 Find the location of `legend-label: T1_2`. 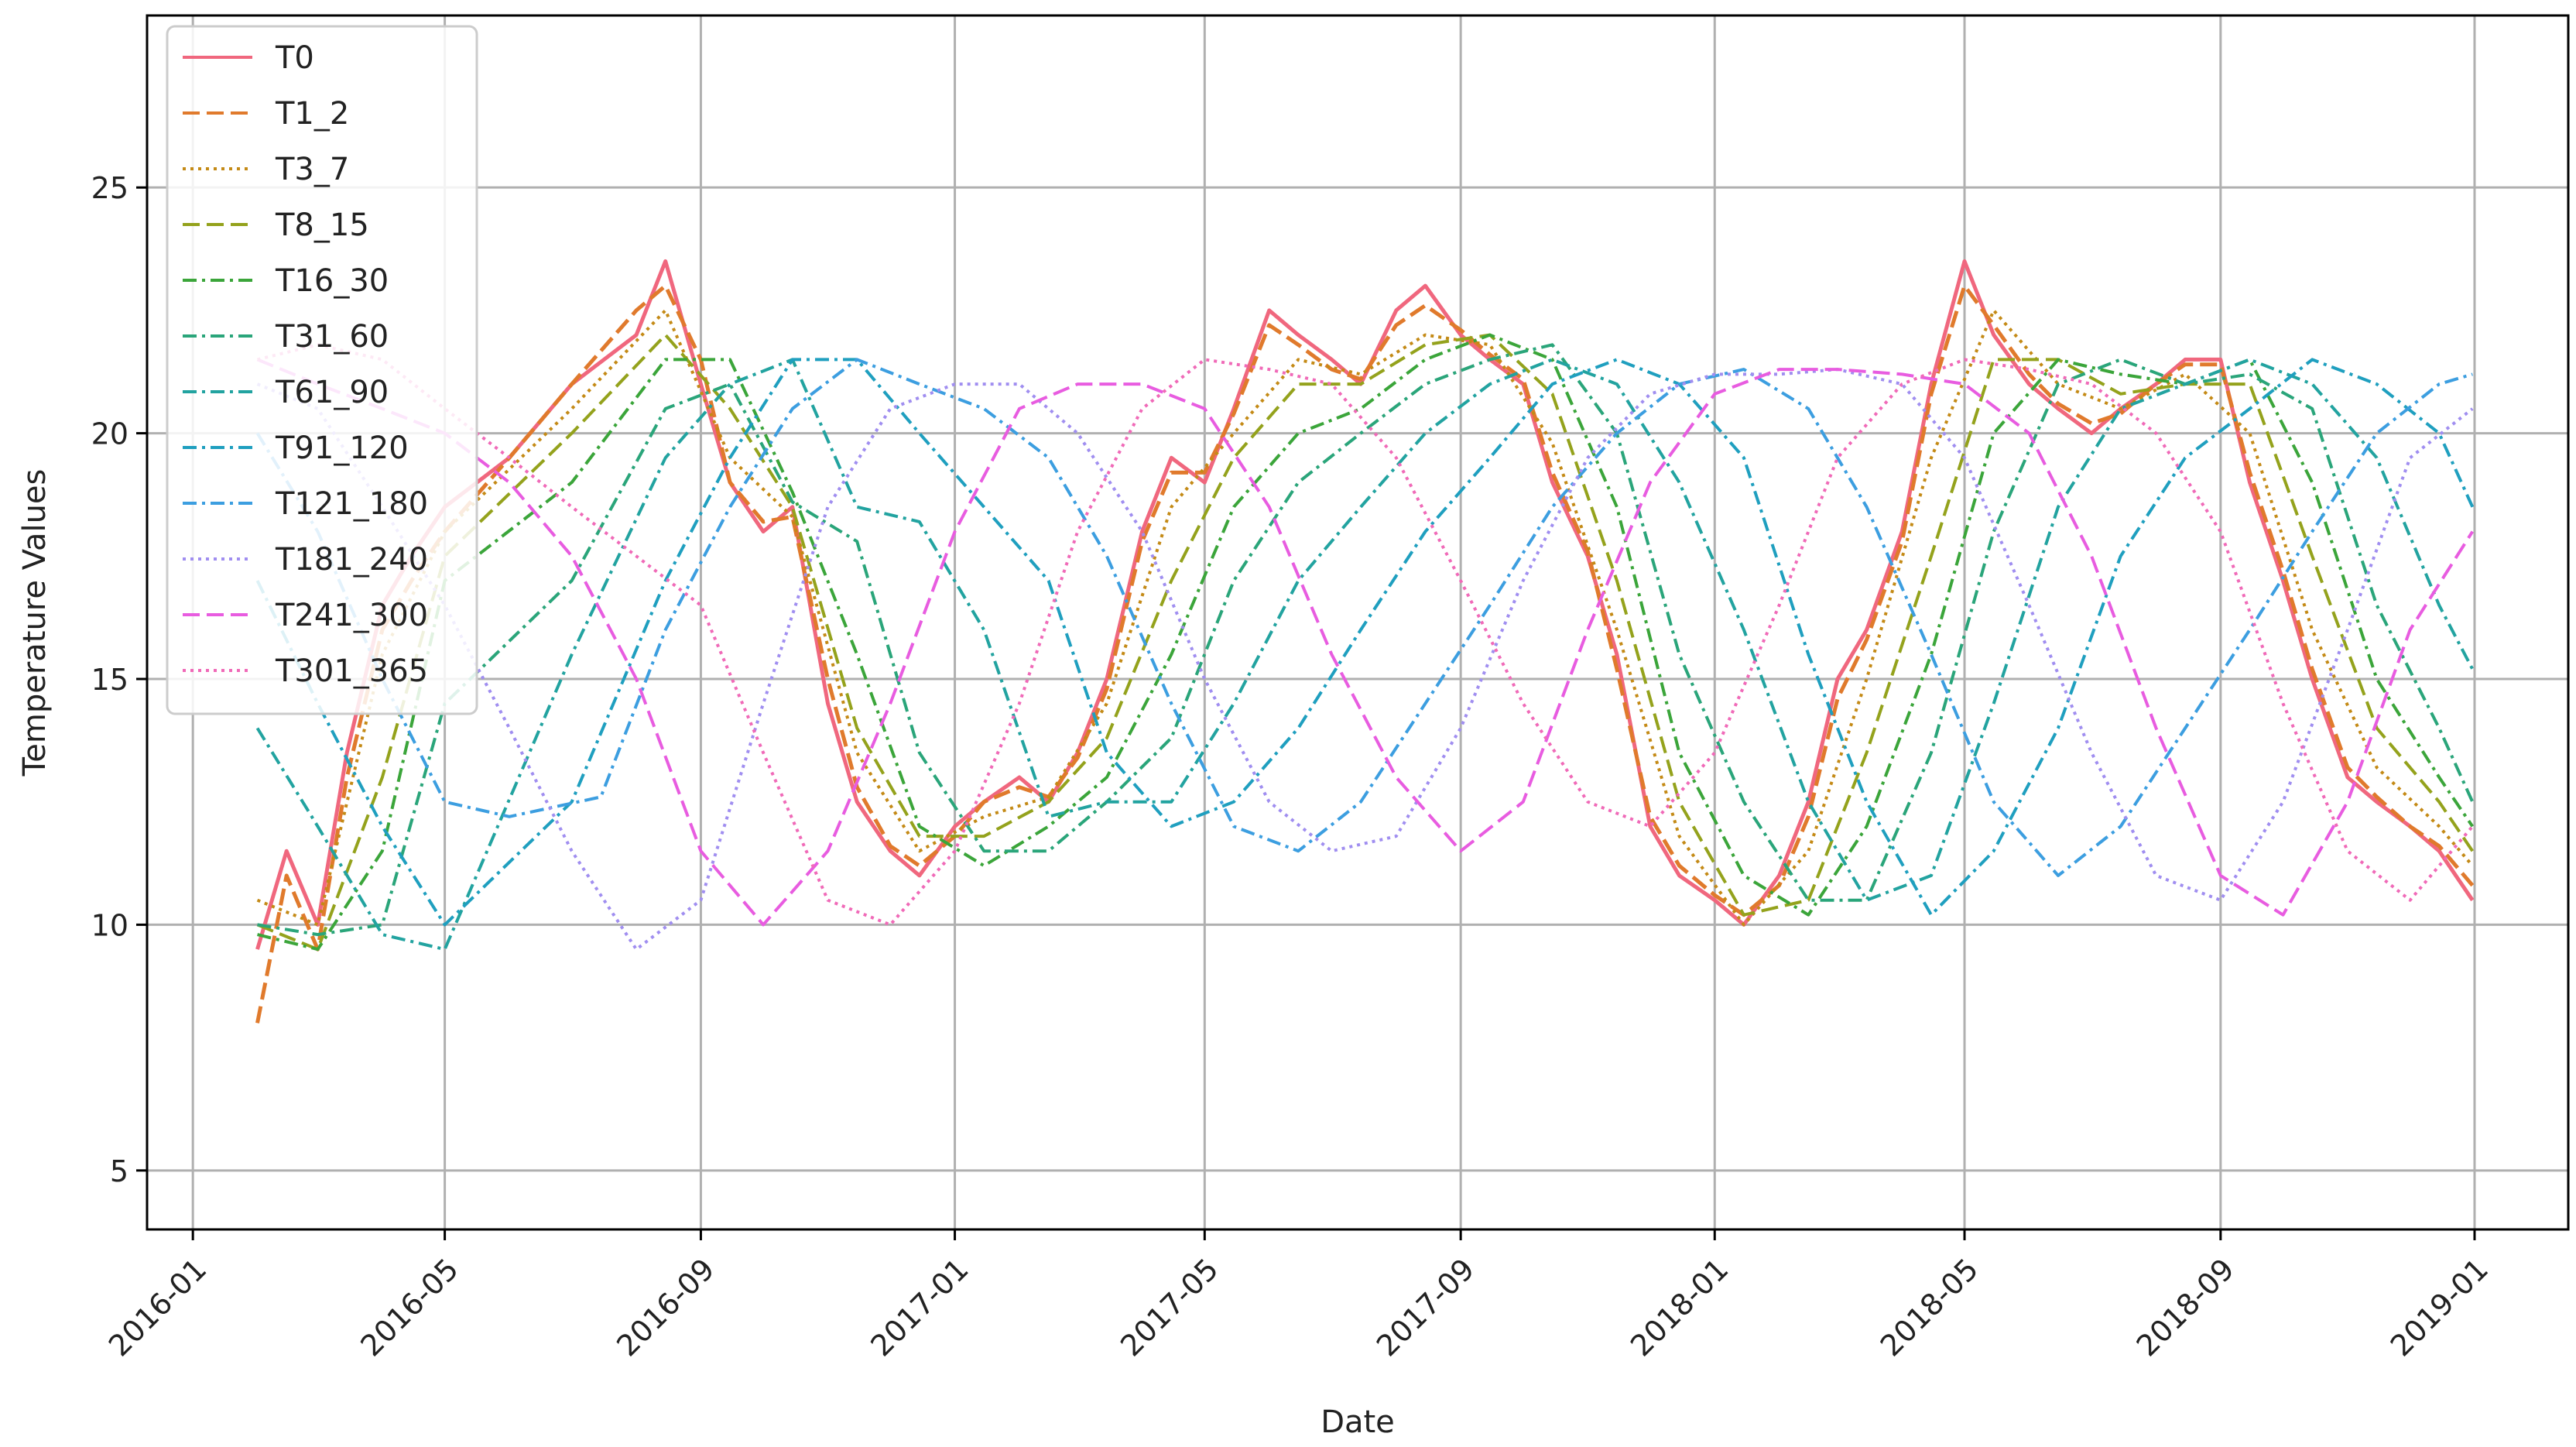

legend-label: T1_2 is located at coordinates (312, 114).